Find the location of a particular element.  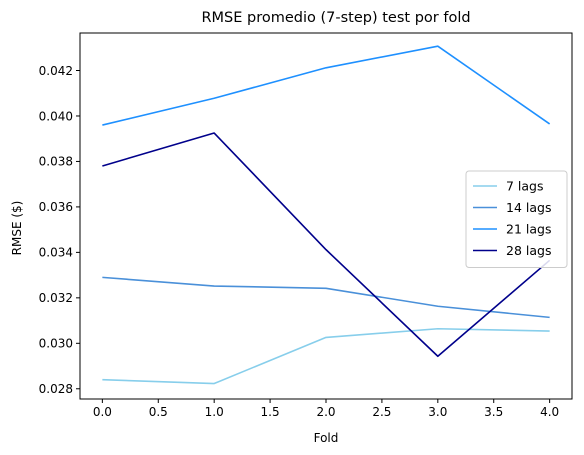

legend-label: 7 lags is located at coordinates (525, 186).